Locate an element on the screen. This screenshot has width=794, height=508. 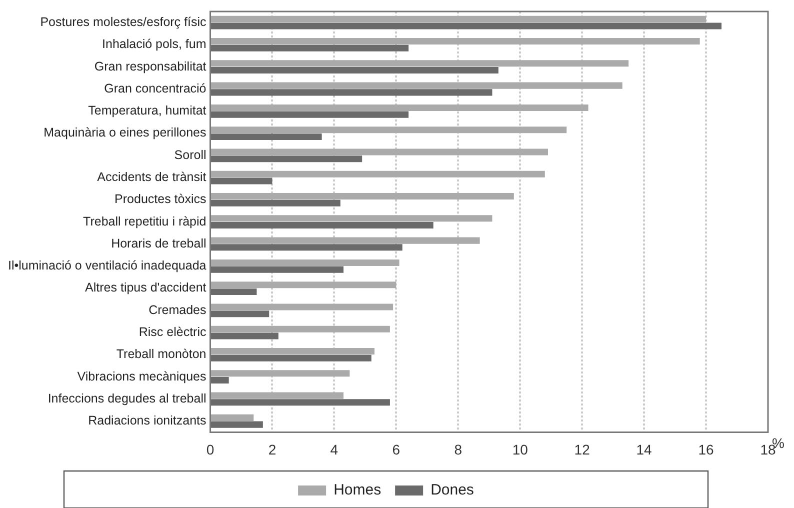
y-tick-label: Altres tipus d'accident is located at coordinates (146, 287).